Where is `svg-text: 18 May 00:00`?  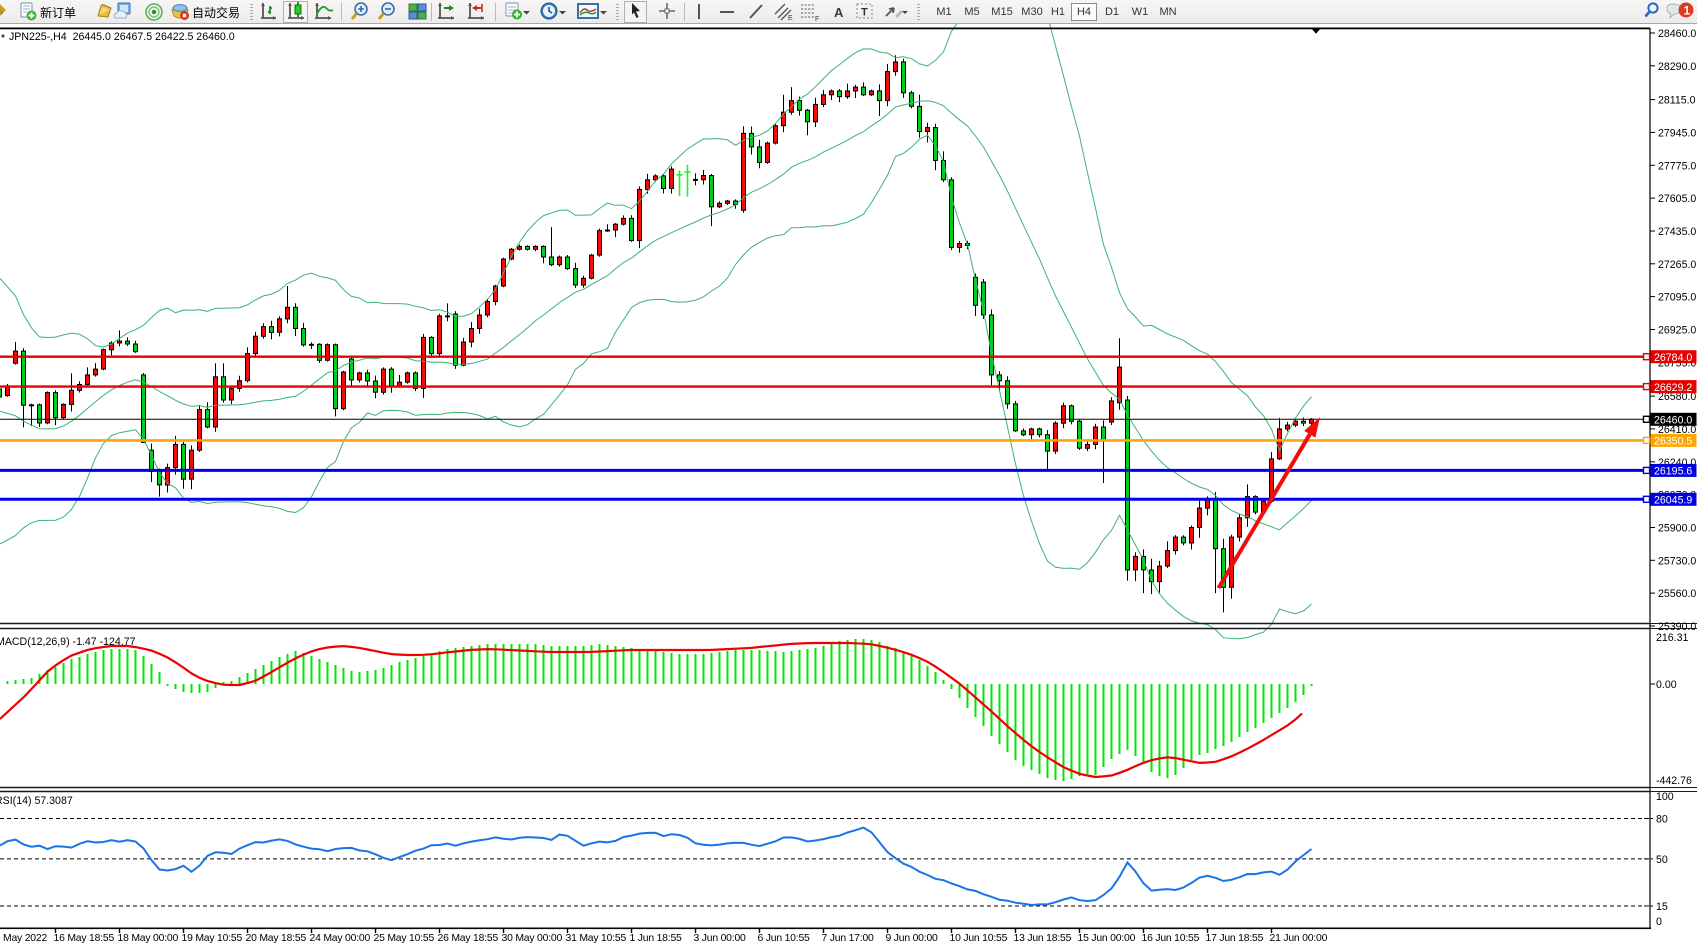
svg-text: 18 May 00:00 is located at coordinates (148, 938).